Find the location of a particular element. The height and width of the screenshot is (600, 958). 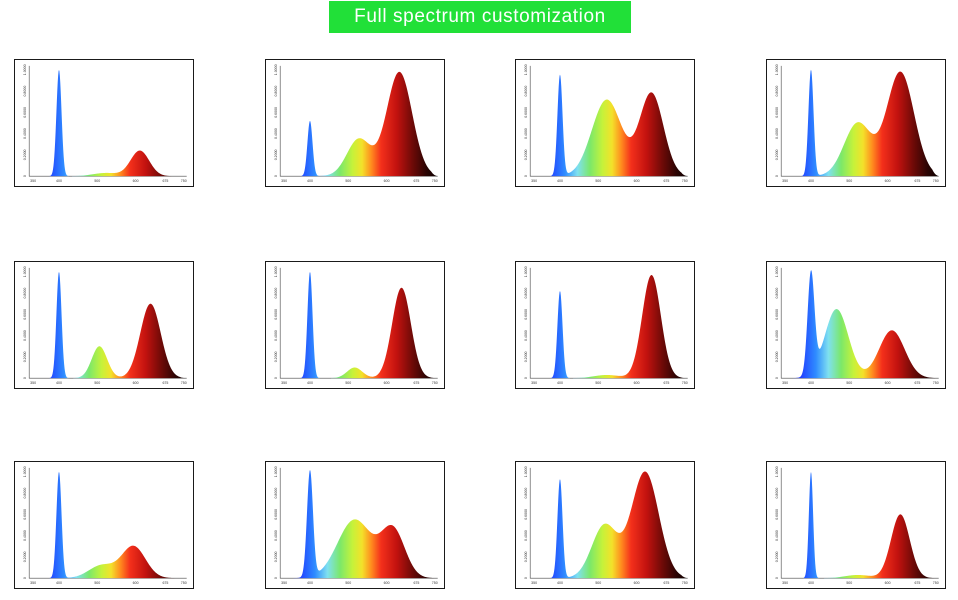

title-banner: Full spectrum customization is located at coordinates (480, 17).